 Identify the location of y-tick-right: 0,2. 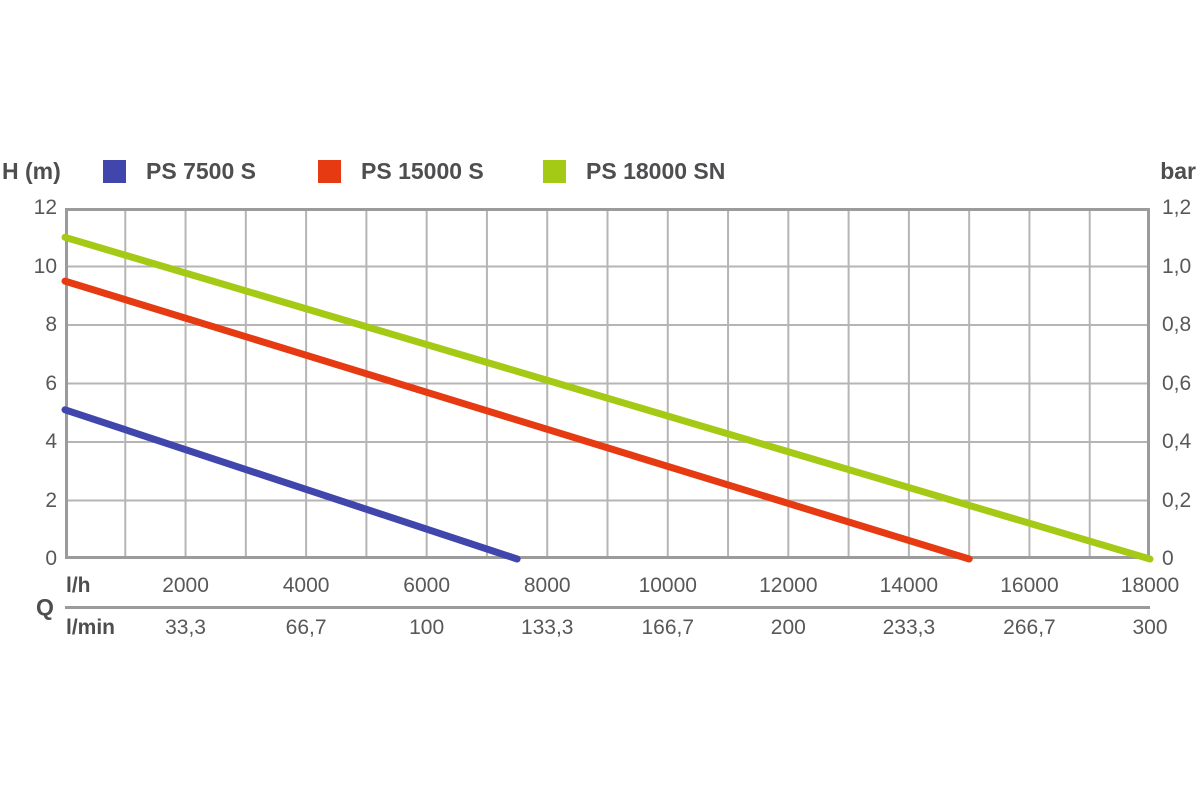
(1177, 500).